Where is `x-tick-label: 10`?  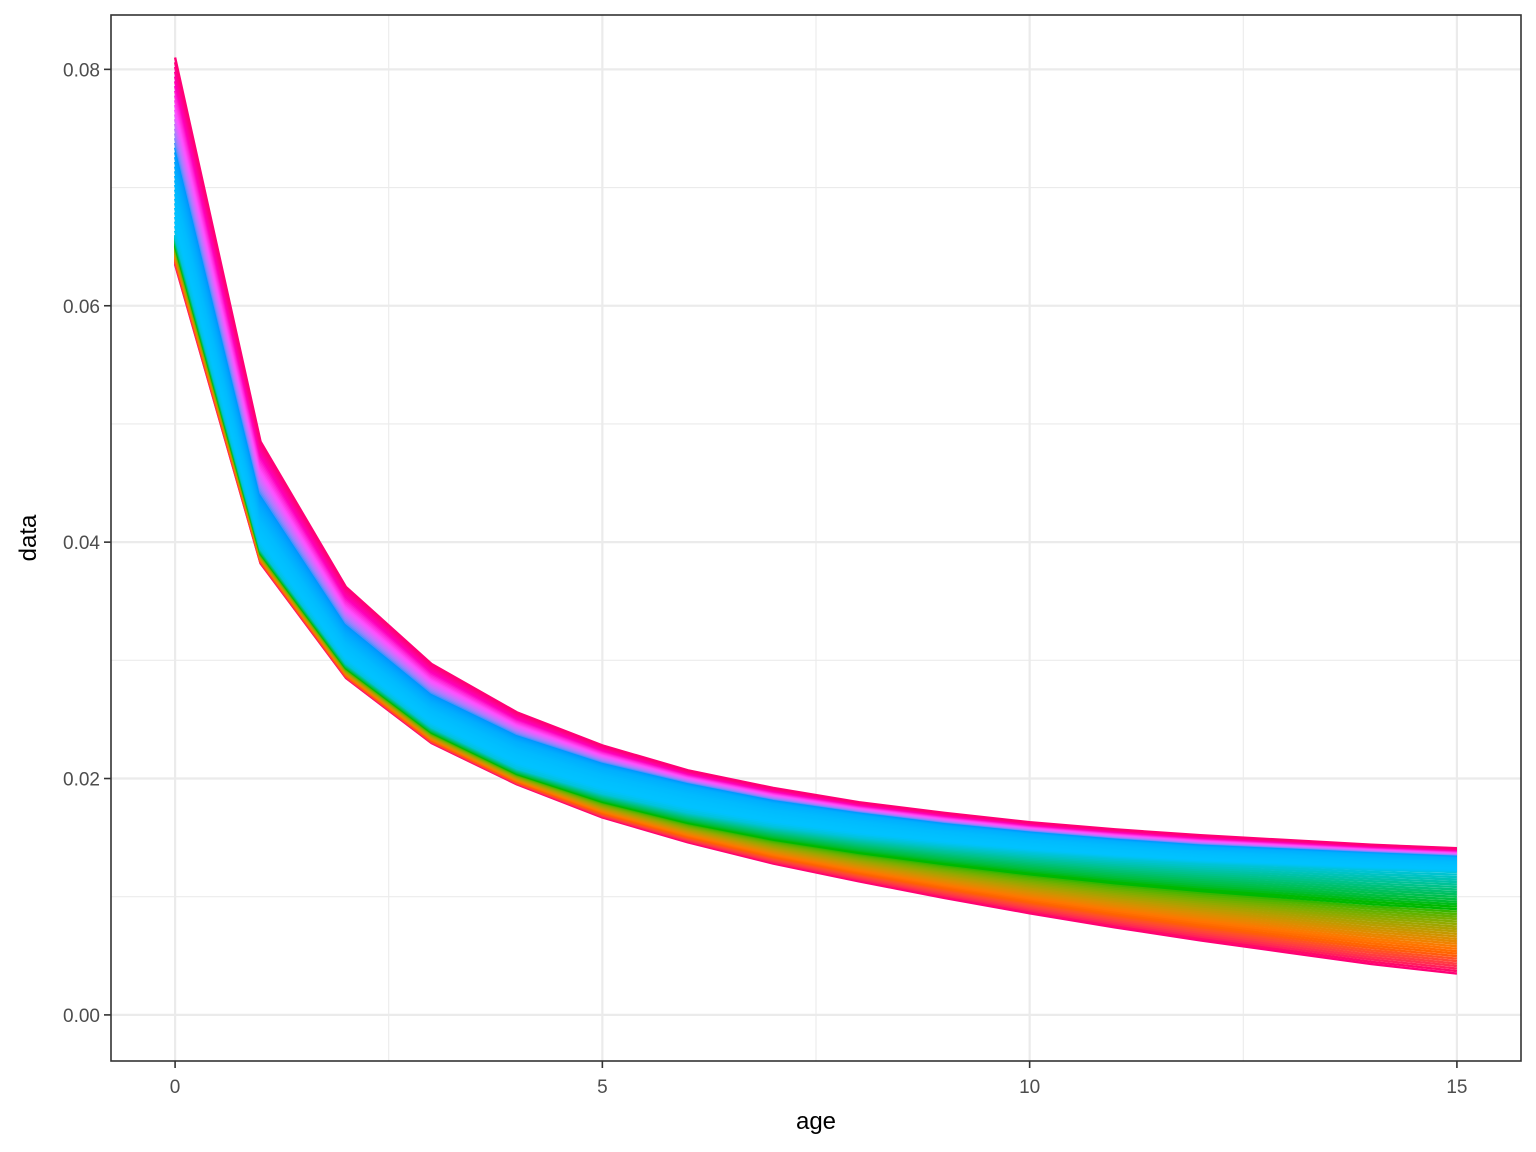
x-tick-label: 10 is located at coordinates (1029, 1087).